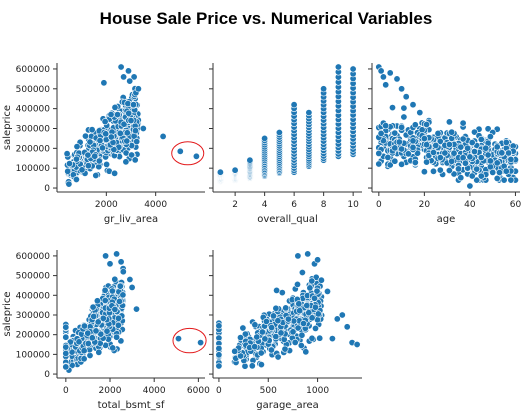 This screenshot has height=417, width=532. I want to click on x-tick-label: 4, so click(265, 205).